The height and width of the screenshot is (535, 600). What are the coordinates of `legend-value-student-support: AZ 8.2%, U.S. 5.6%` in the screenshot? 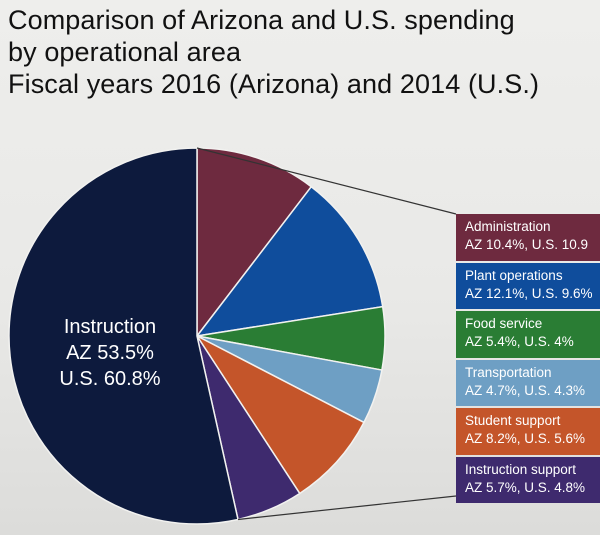 It's located at (525, 438).